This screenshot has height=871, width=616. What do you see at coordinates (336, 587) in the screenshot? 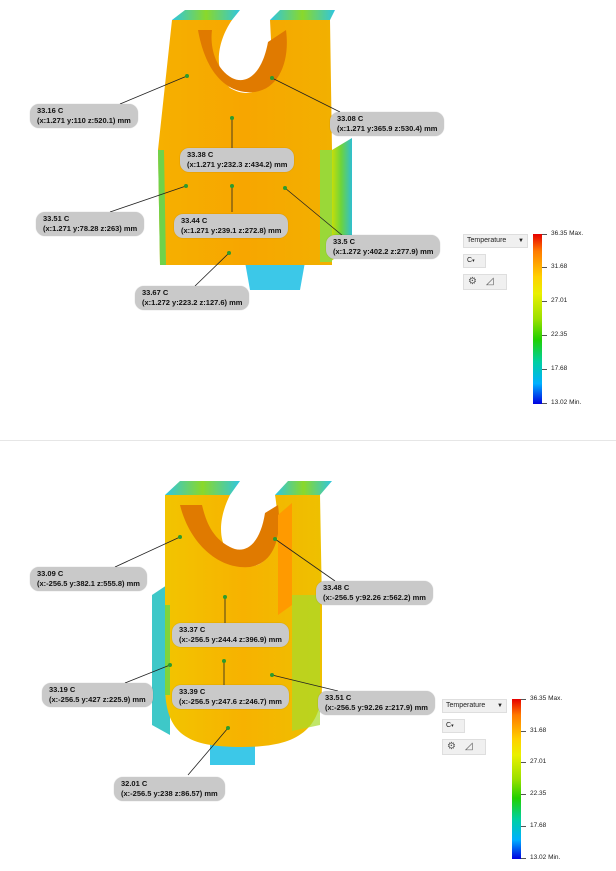
I see `probe-temperature: 33.48 C` at bounding box center [336, 587].